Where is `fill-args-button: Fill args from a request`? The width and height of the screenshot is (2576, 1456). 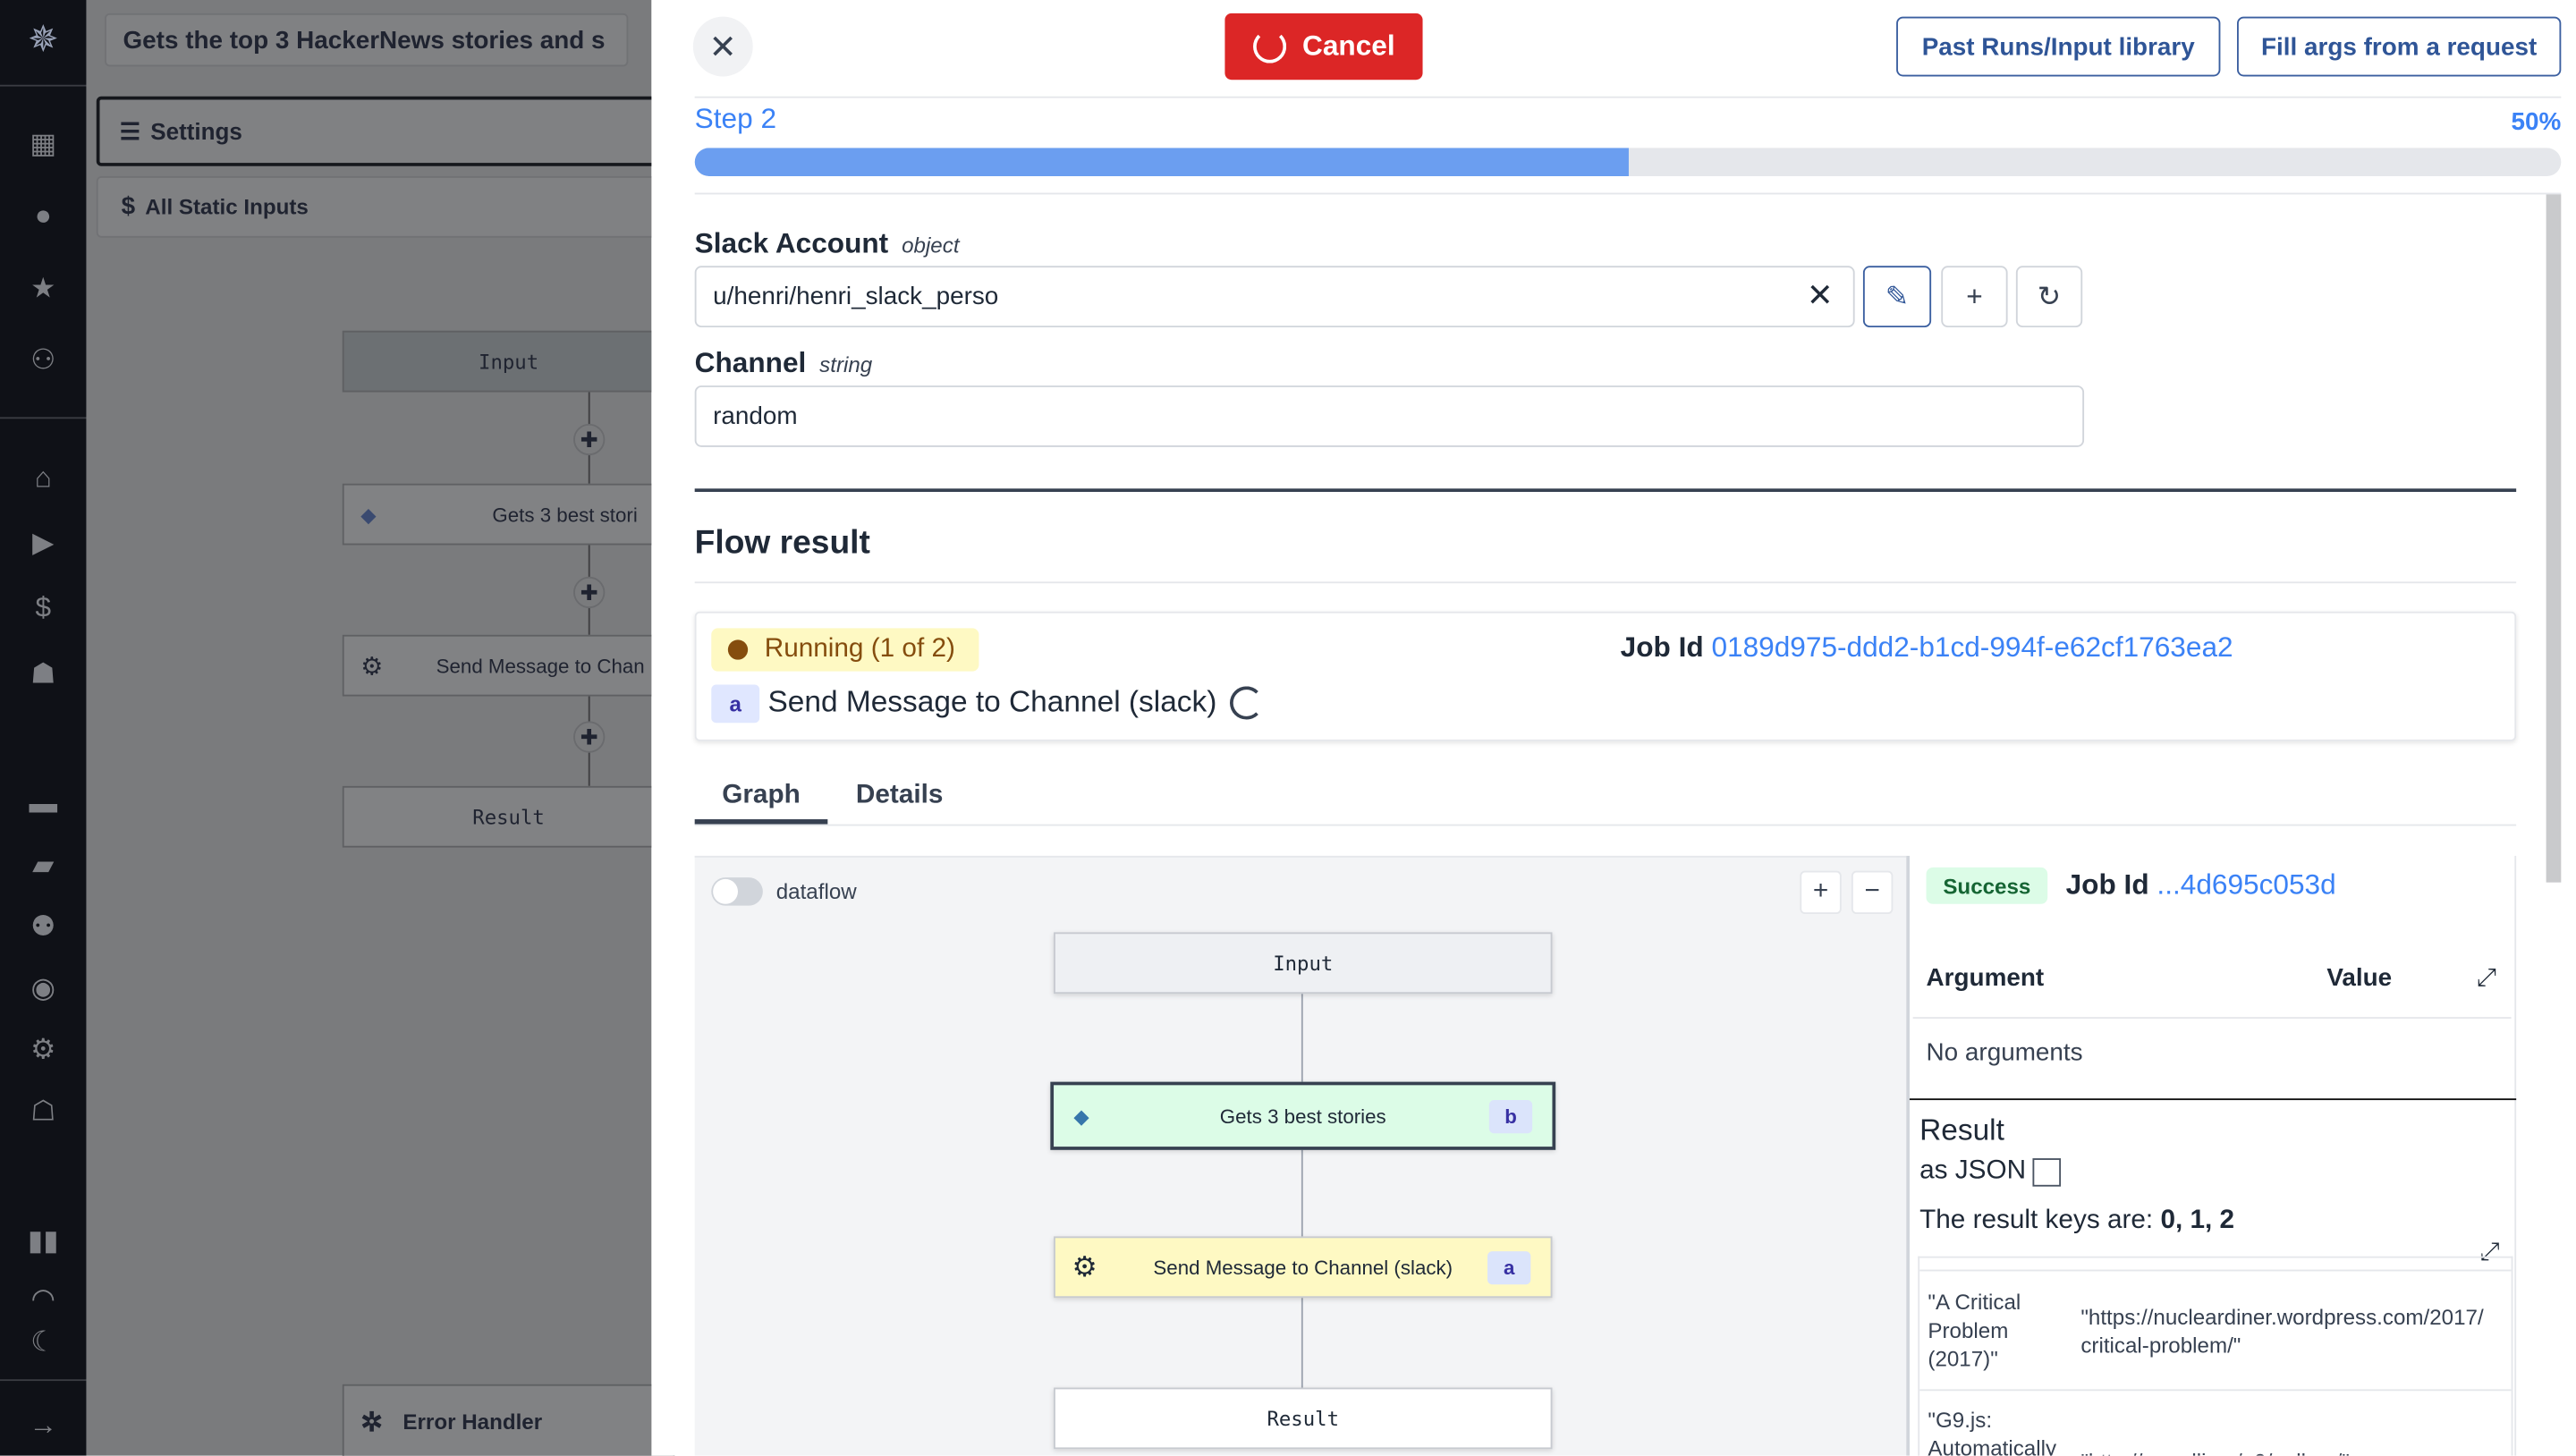
fill-args-button: Fill args from a request is located at coordinates (2399, 46).